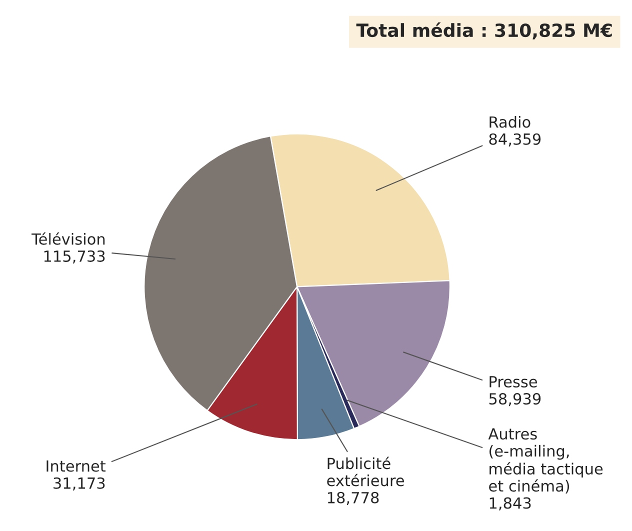 The image size is (632, 531). I want to click on slice-label: Radio, so click(510, 122).